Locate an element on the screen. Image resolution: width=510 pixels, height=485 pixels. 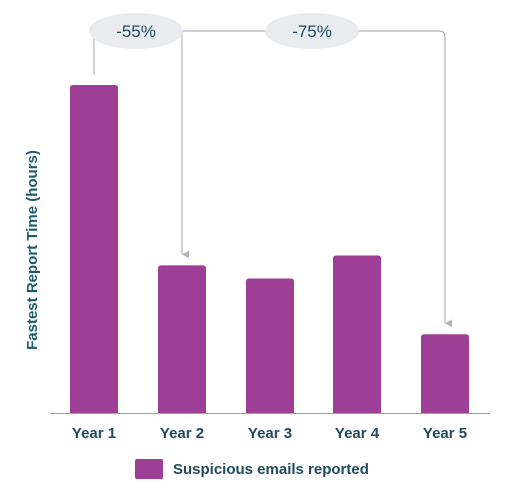
x-tick-label-year-2: Year 2 is located at coordinates (182, 433).